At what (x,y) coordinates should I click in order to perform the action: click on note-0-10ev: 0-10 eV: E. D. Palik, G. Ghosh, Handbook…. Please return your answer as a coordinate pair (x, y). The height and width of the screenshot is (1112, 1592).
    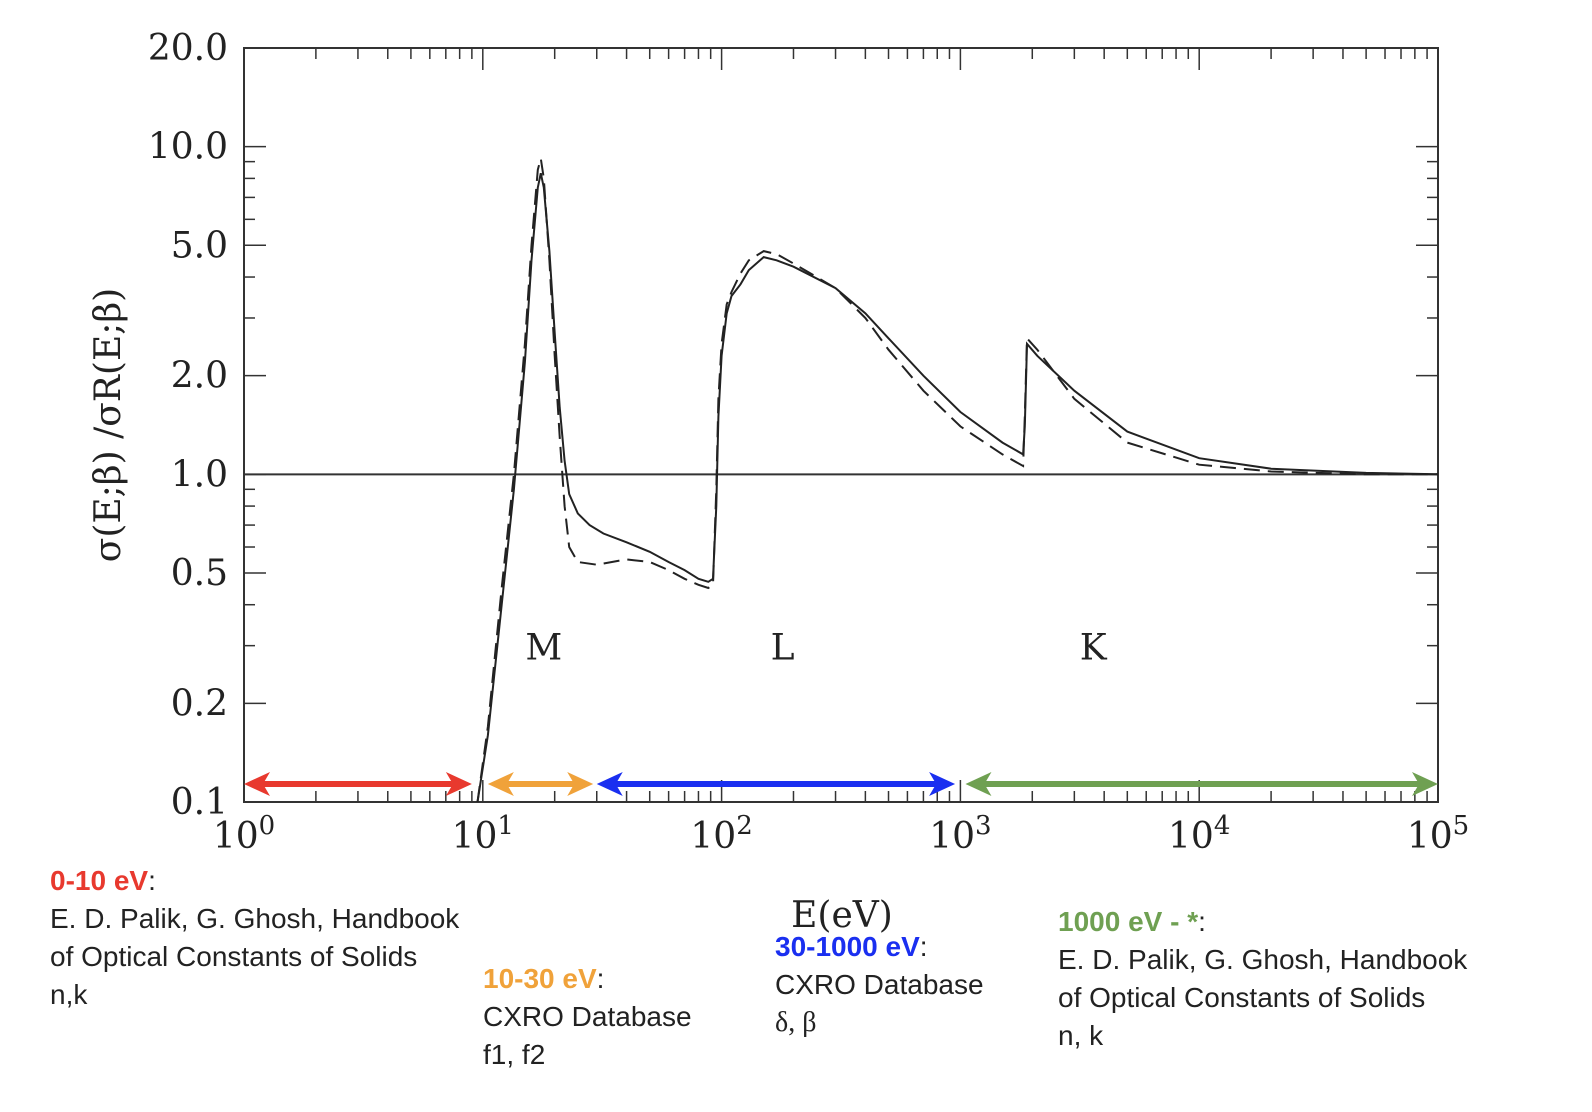
    Looking at the image, I should click on (254, 938).